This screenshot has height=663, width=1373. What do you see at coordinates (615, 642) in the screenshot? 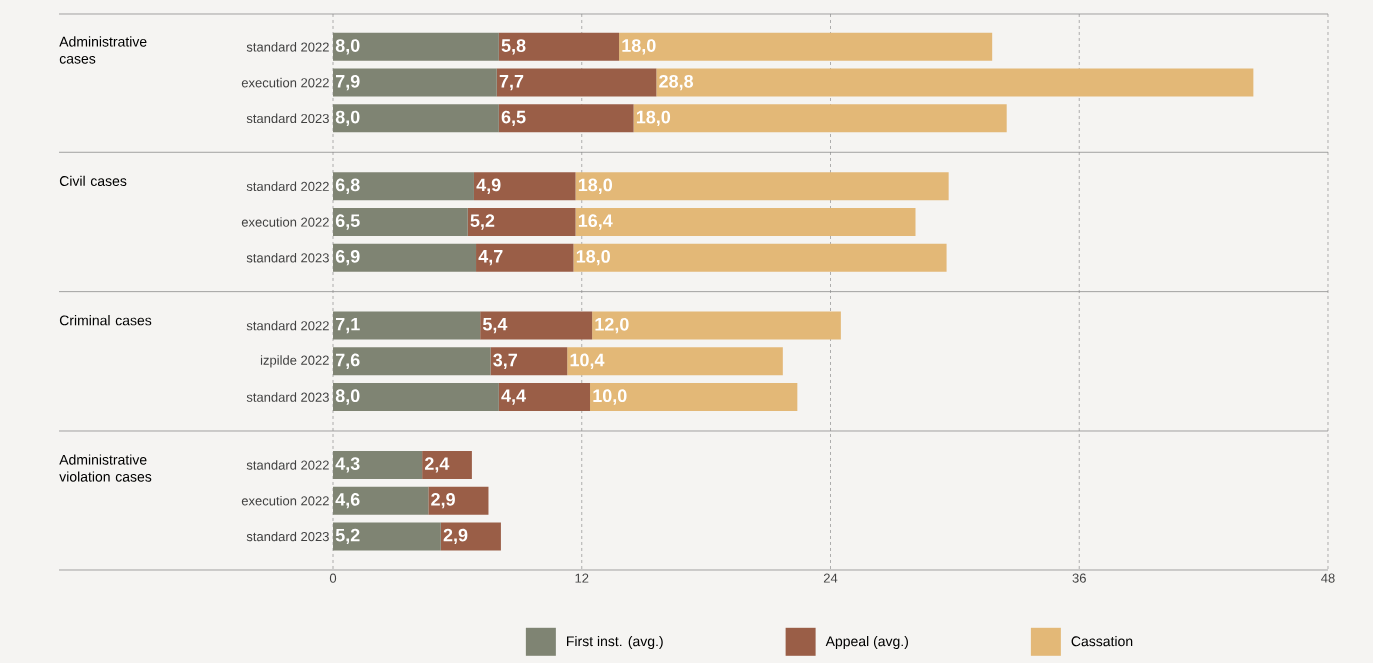
I see `legend-label: First inst. (avg.)` at bounding box center [615, 642].